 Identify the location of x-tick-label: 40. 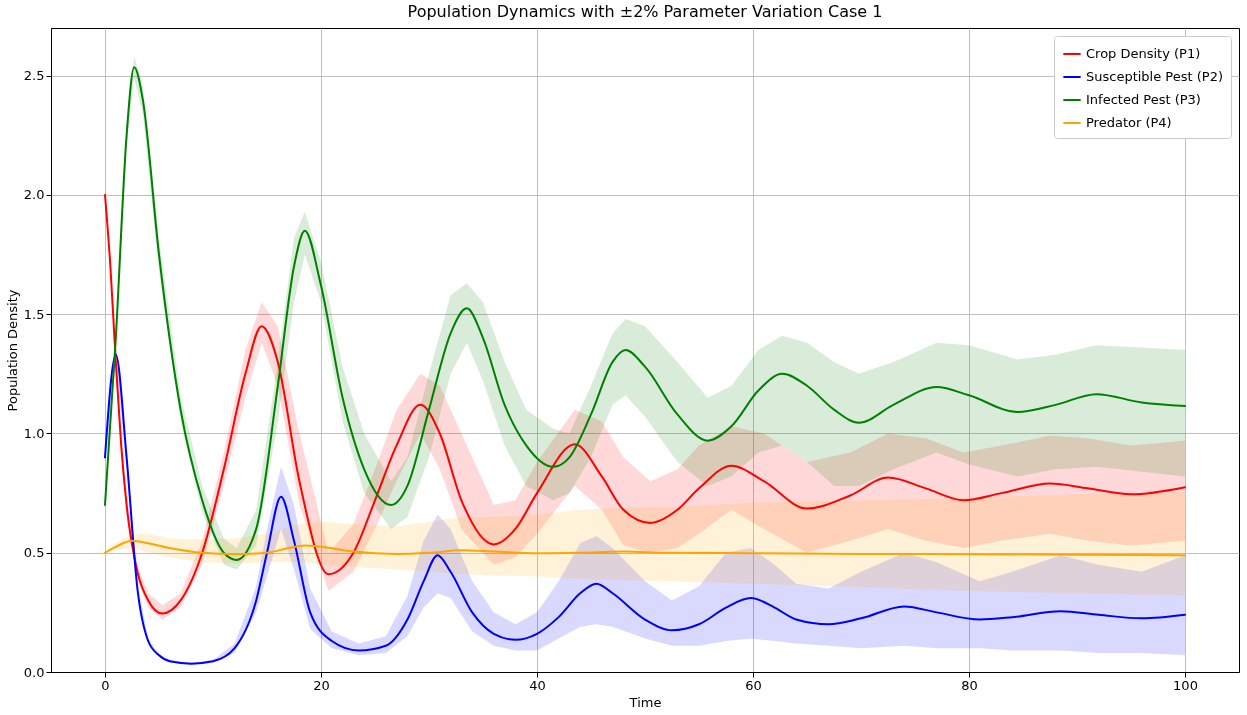
(537, 685).